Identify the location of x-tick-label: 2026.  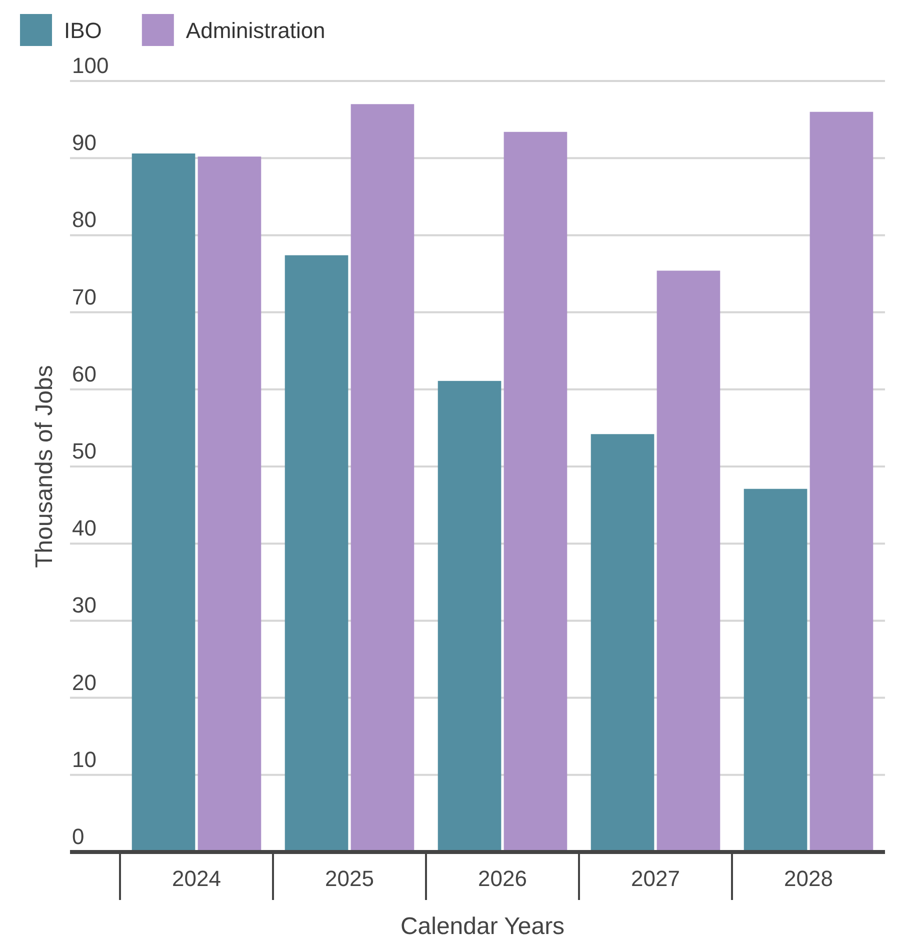
(502, 878).